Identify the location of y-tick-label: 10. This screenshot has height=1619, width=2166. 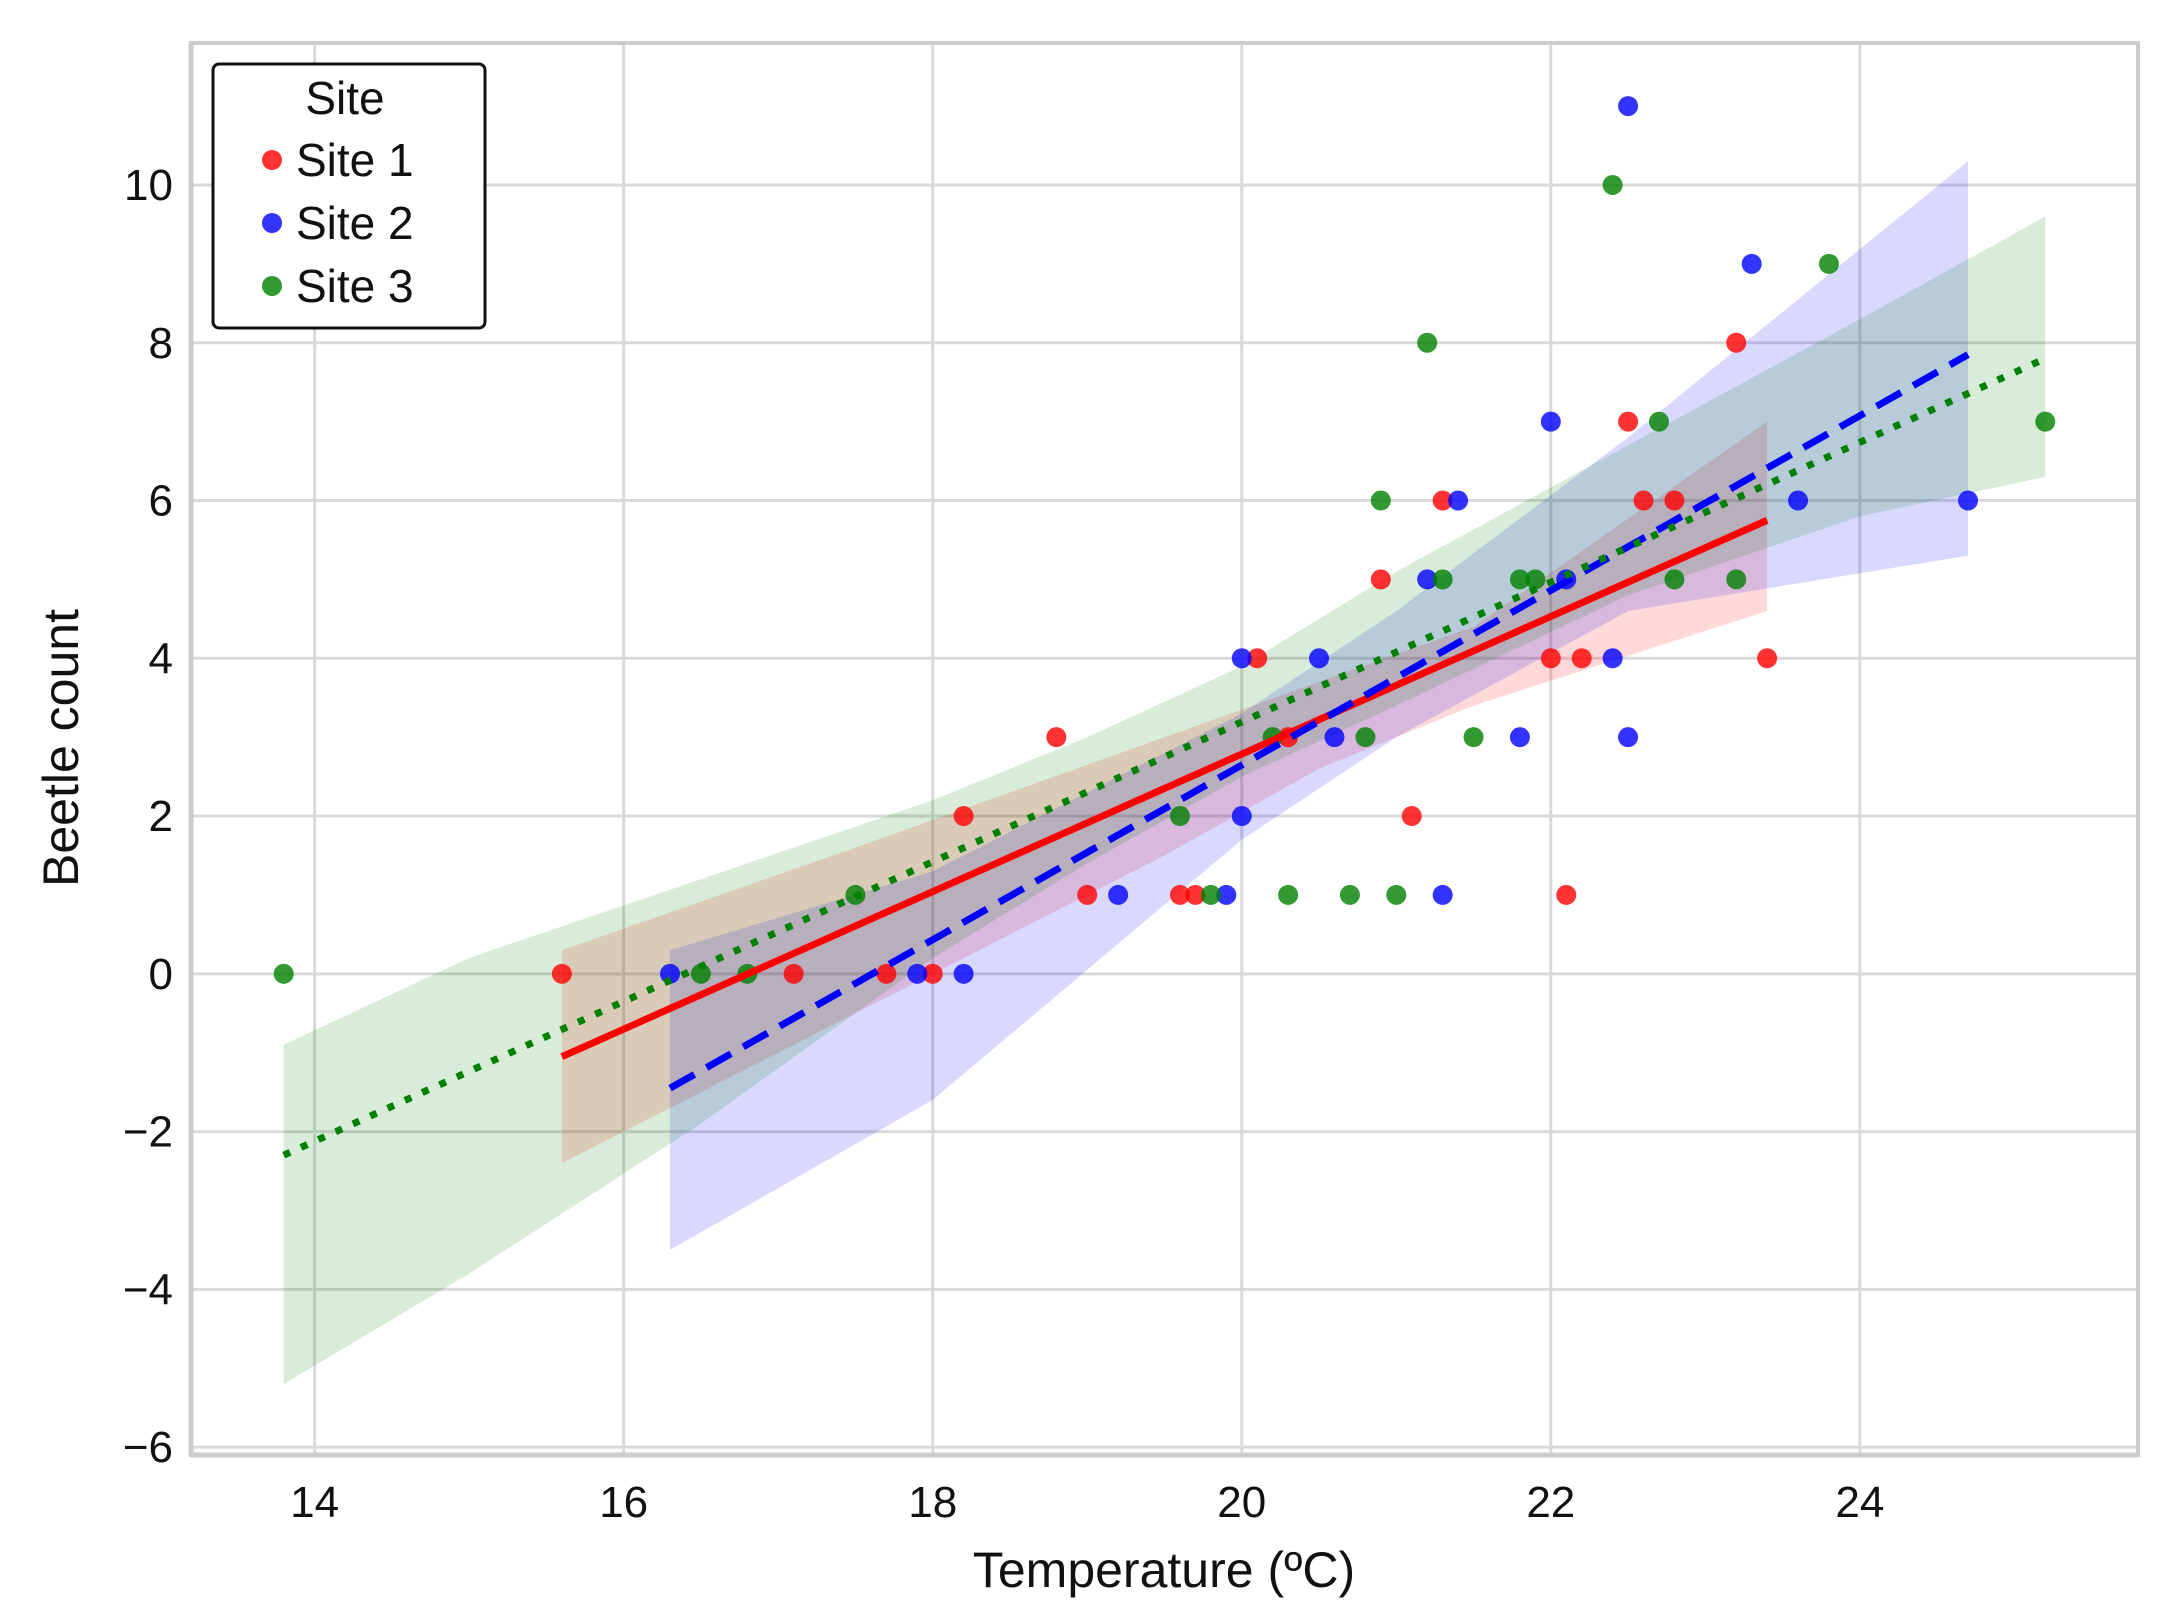
(148, 185).